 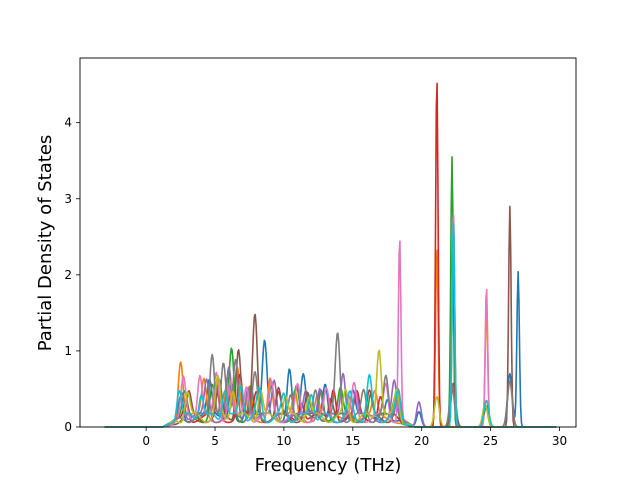 What do you see at coordinates (215, 441) in the screenshot?
I see `x-tick-label: 5` at bounding box center [215, 441].